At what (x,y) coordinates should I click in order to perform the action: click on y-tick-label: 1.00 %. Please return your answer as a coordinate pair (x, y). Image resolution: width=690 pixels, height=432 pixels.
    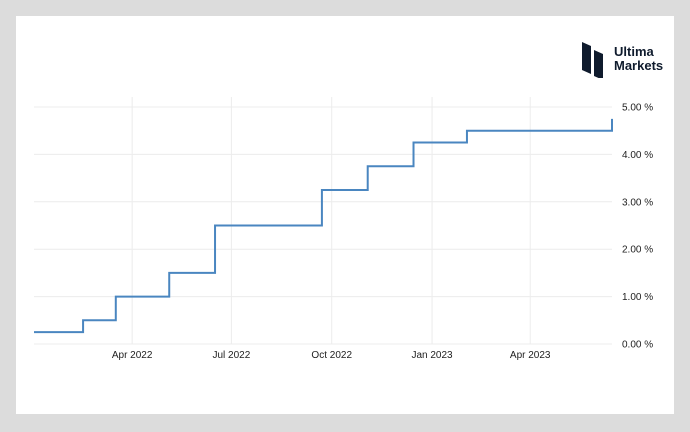
    Looking at the image, I should click on (637, 297).